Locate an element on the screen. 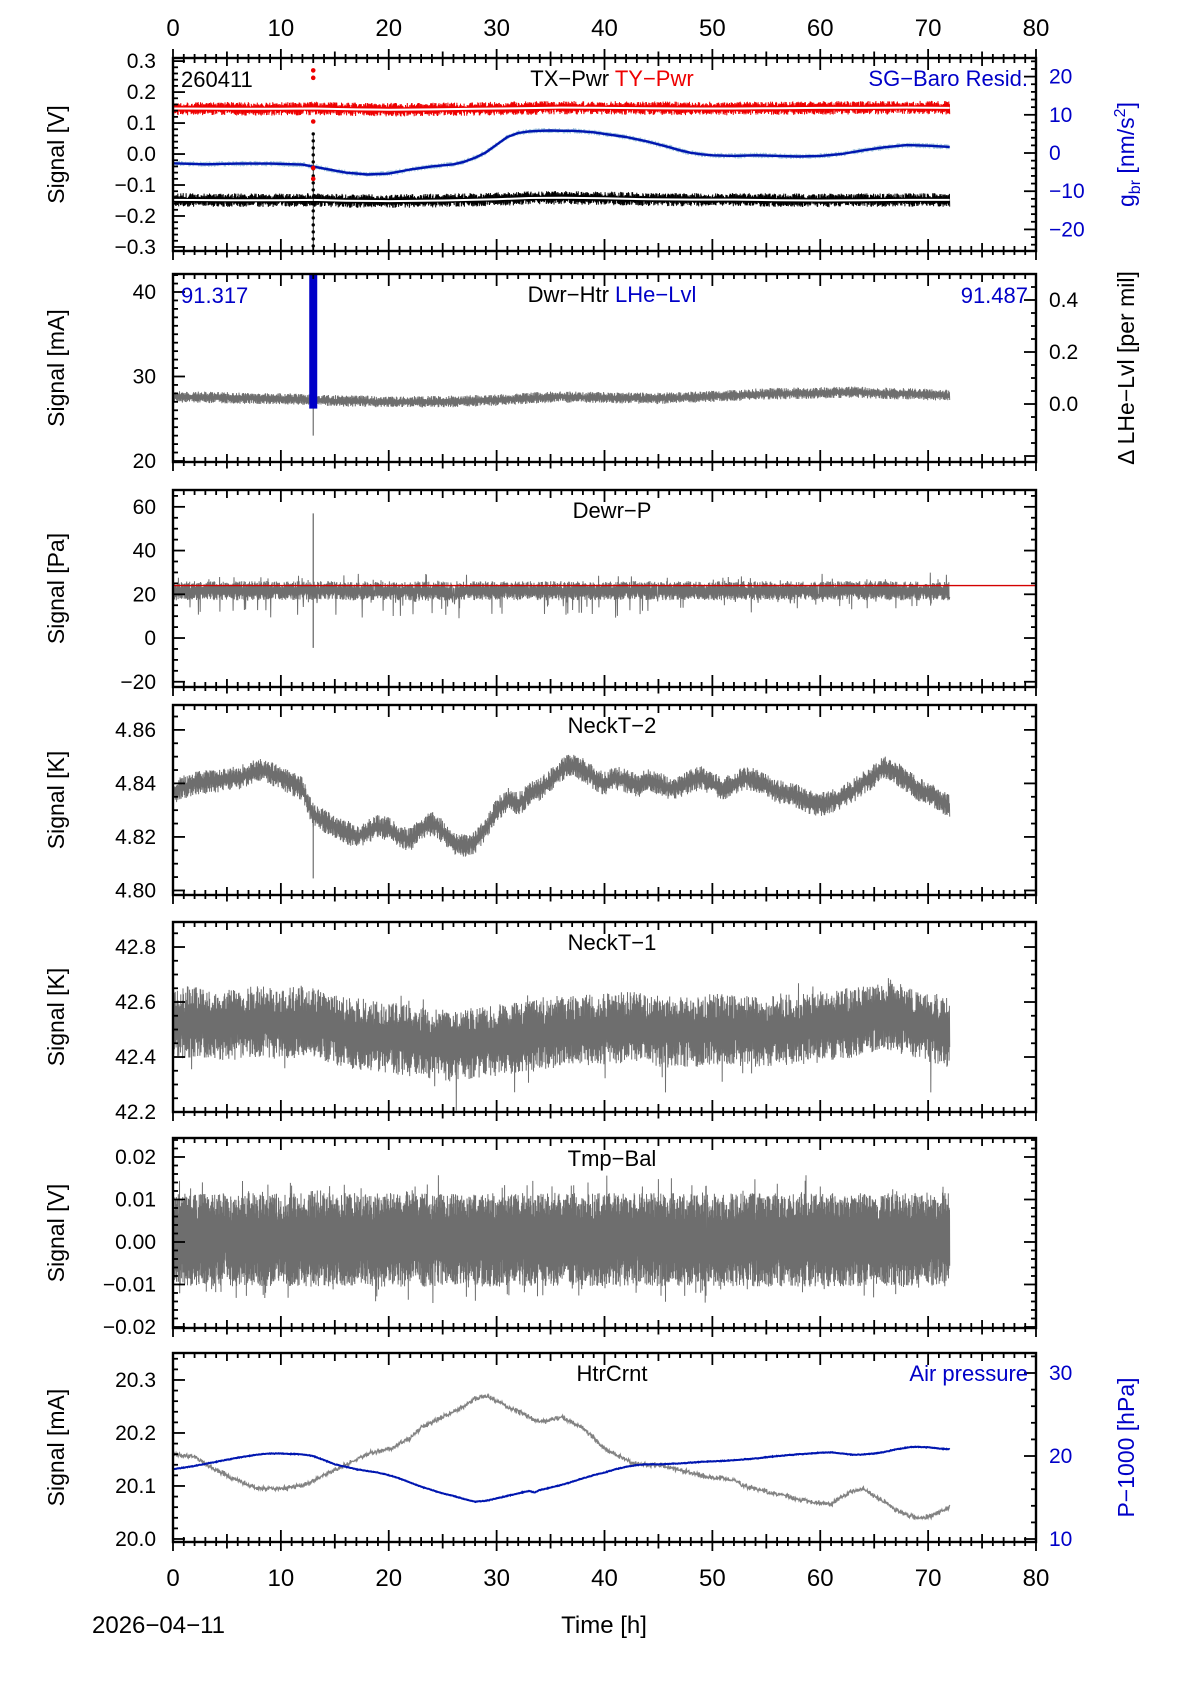 Image resolution: width=1190 pixels, height=1684 pixels. panel-annotation-dwr-htr-0: 91.317 is located at coordinates (214, 295).